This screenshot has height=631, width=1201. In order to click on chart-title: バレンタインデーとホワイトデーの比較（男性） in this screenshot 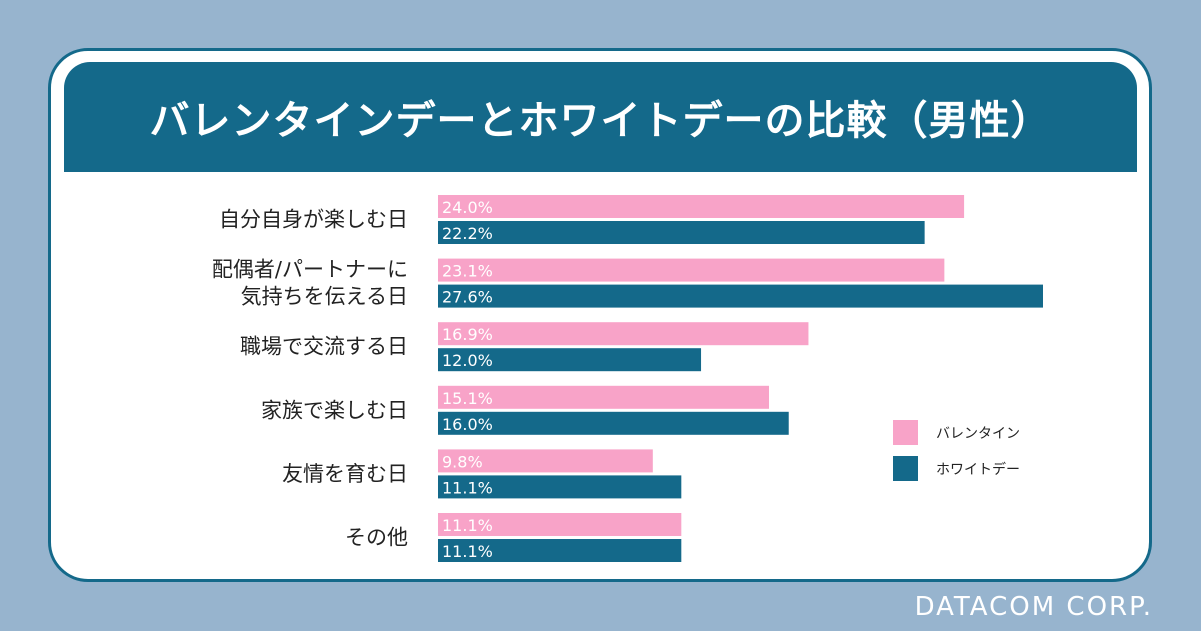, I will do `click(600, 121)`.